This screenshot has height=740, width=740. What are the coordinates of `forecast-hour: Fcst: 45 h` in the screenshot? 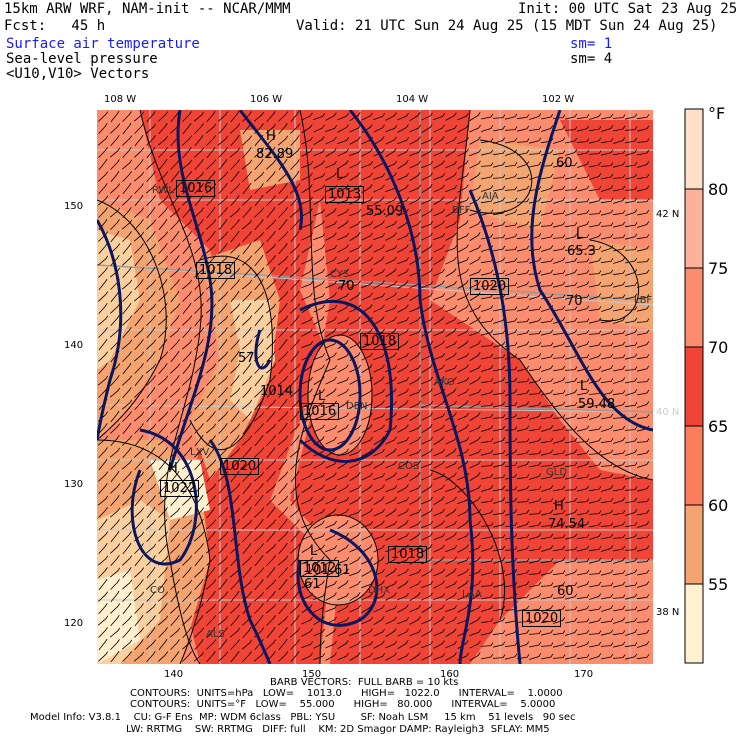 It's located at (55, 26).